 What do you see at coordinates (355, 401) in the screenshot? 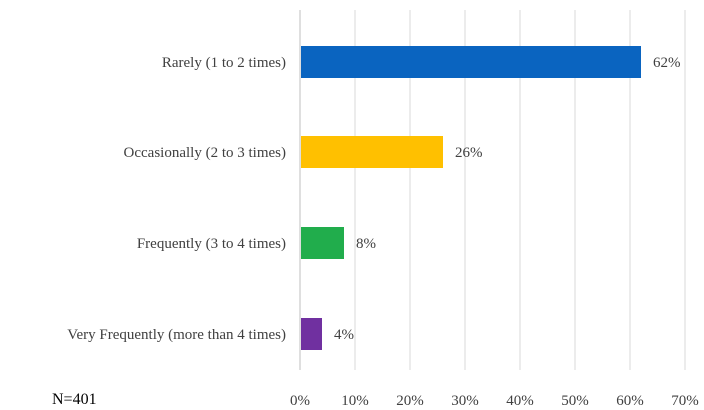
I see `x-tick-label: 10%` at bounding box center [355, 401].